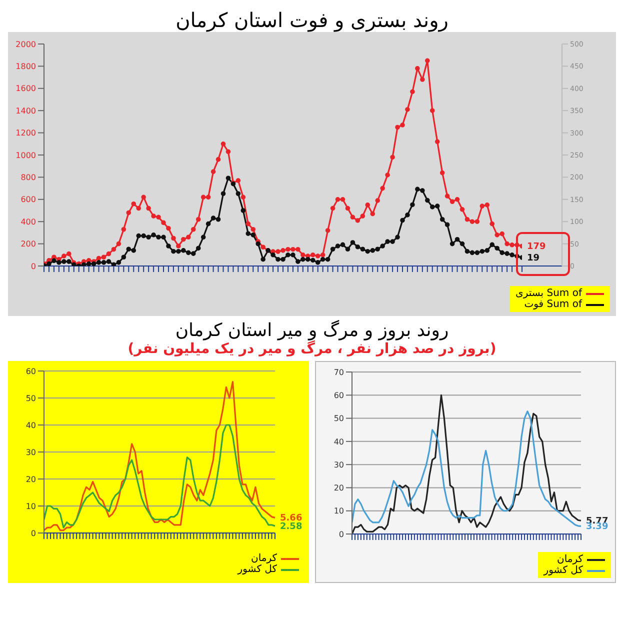  I want to click on data-label: 19, so click(533, 259).